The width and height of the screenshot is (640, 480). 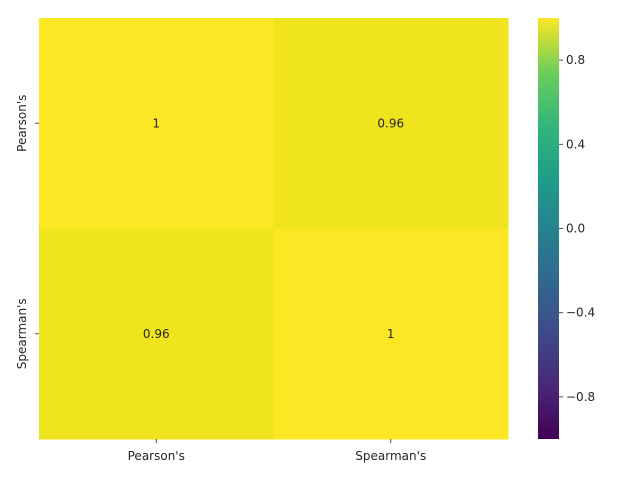 I want to click on colorbar-tick-label: 0.0, so click(x=575, y=229).